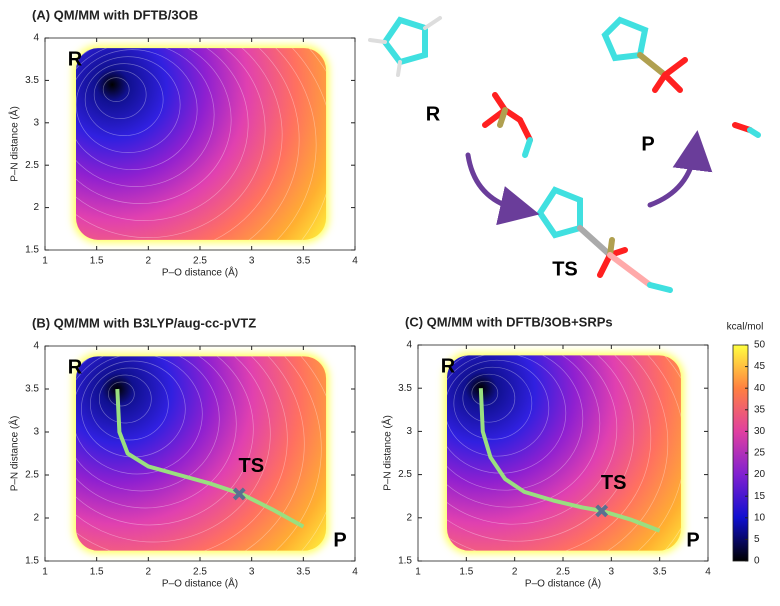  I want to click on colorbar-tick-label: 45, so click(760, 366).